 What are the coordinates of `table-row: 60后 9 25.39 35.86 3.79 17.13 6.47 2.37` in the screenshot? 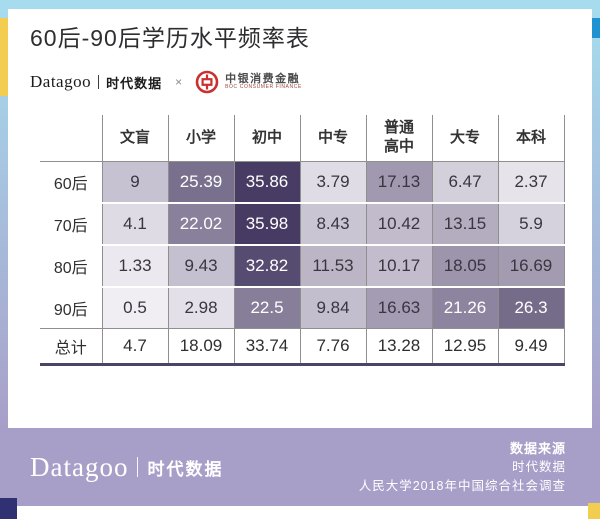 It's located at (302, 182).